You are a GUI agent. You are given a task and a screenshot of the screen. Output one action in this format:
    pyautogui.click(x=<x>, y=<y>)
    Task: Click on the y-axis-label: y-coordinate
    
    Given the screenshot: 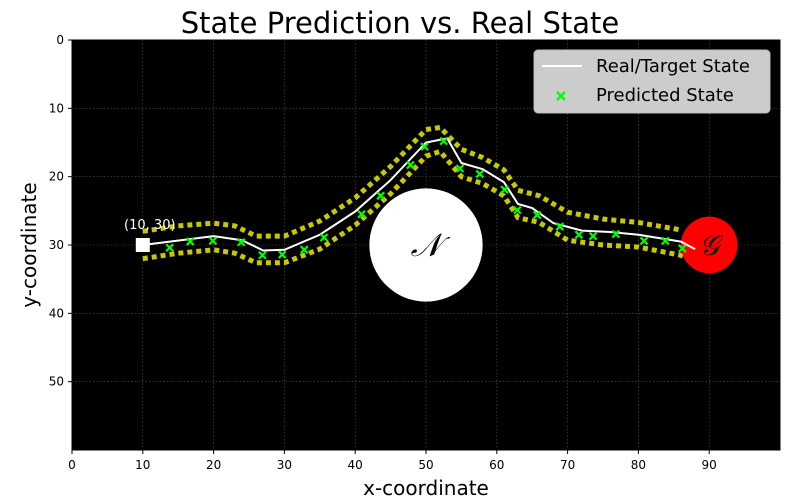 What is the action you would take?
    pyautogui.click(x=29, y=244)
    